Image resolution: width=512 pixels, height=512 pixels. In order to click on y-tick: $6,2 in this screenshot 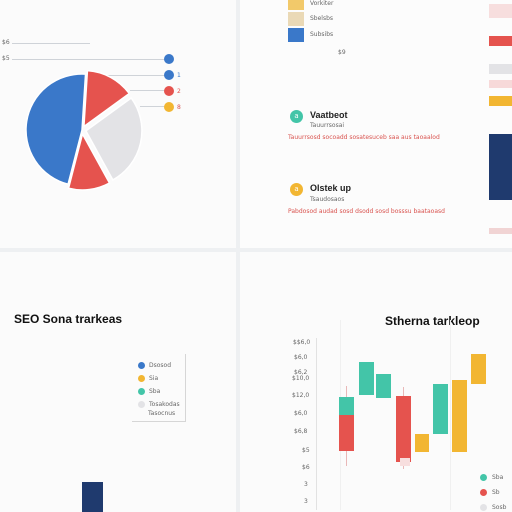, I will do `click(301, 372)`.